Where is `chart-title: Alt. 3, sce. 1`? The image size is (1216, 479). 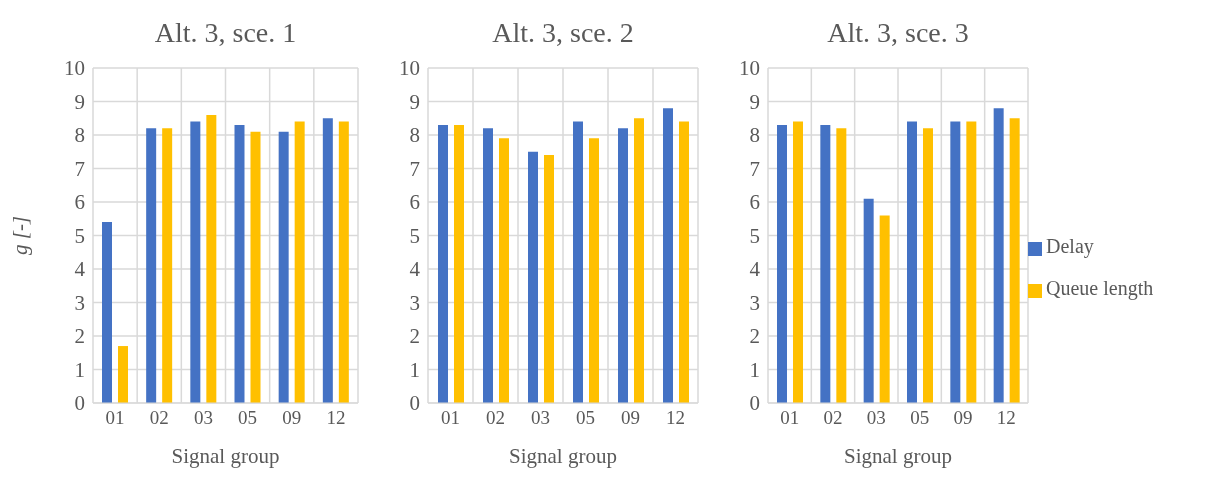 chart-title: Alt. 3, sce. 1 is located at coordinates (225, 33).